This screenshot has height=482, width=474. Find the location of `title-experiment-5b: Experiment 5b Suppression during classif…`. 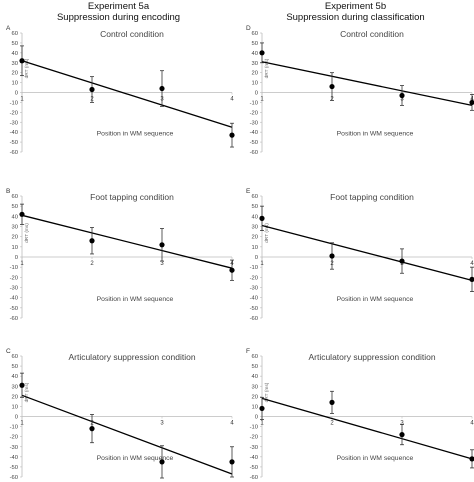

title-experiment-5b: Experiment 5b Suppression during classif… is located at coordinates (355, 12).